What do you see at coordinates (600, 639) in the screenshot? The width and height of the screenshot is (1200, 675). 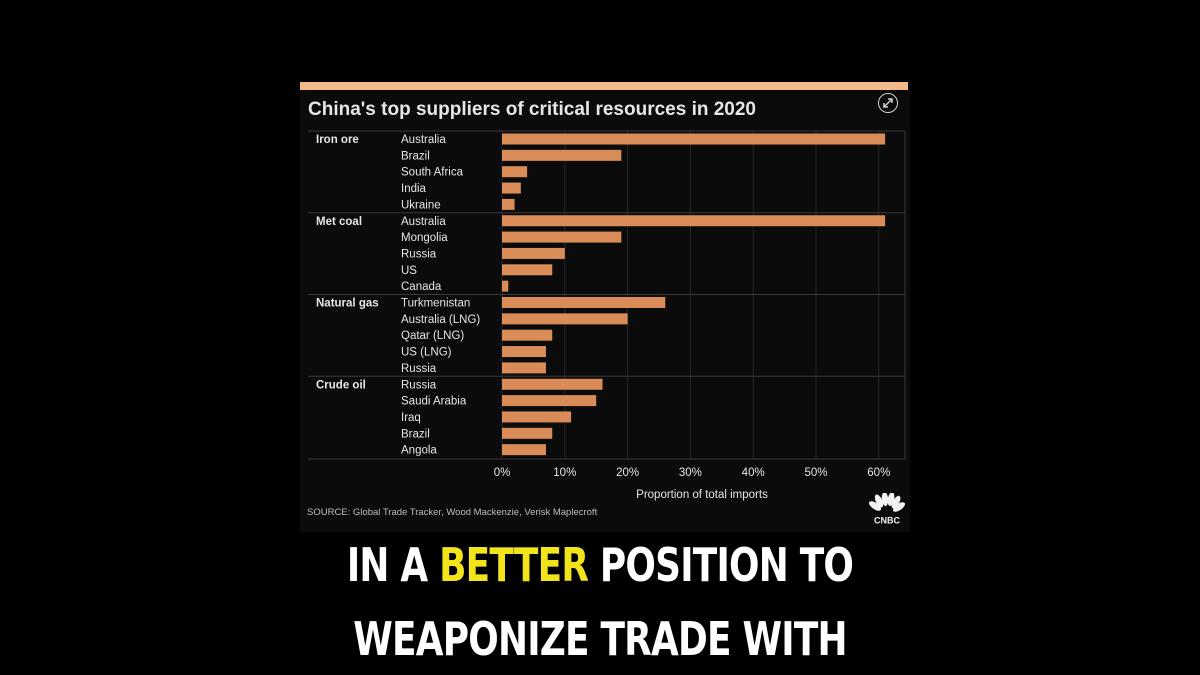 I see `caption-line-2: WEAPONIZE TRADE WITH` at bounding box center [600, 639].